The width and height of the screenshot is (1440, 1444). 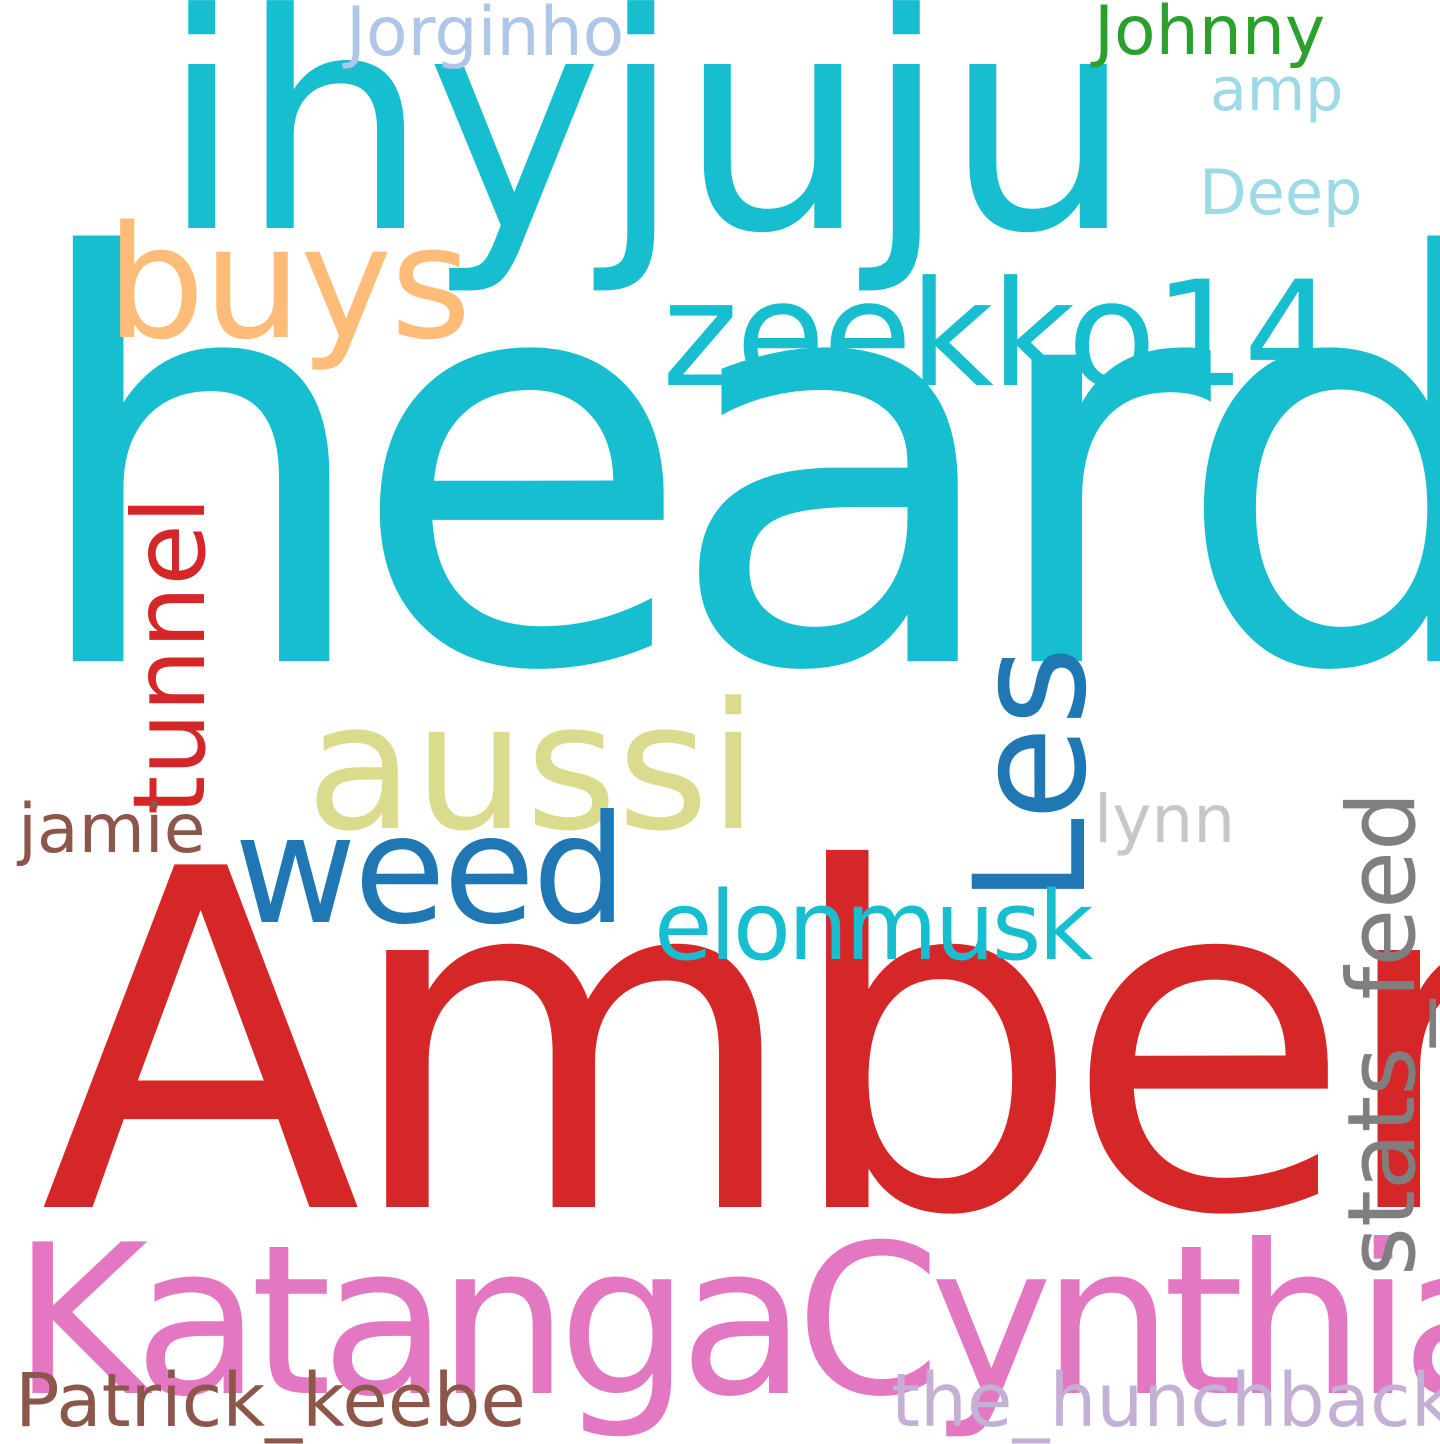 What do you see at coordinates (1382, 1033) in the screenshot?
I see `word-stats-feed: stats_feed` at bounding box center [1382, 1033].